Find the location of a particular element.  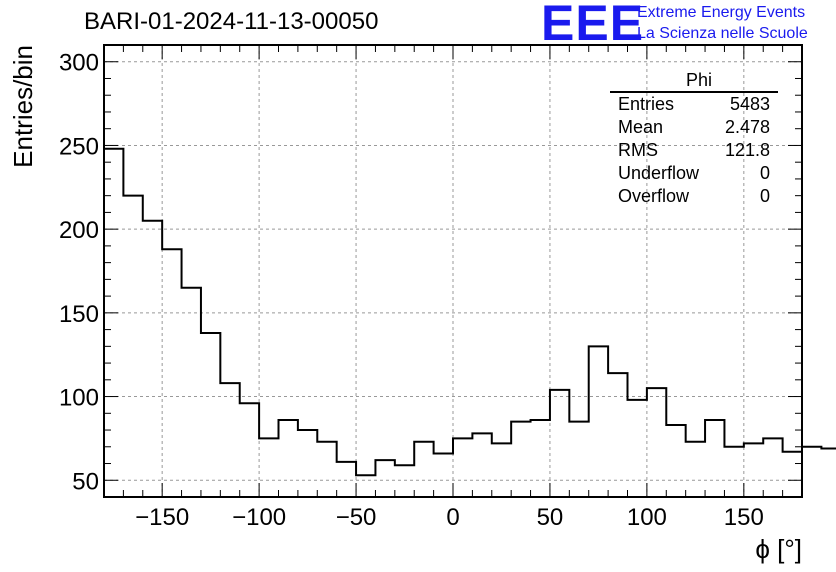

stats-row-overflow: Overflow 0 is located at coordinates (694, 196).